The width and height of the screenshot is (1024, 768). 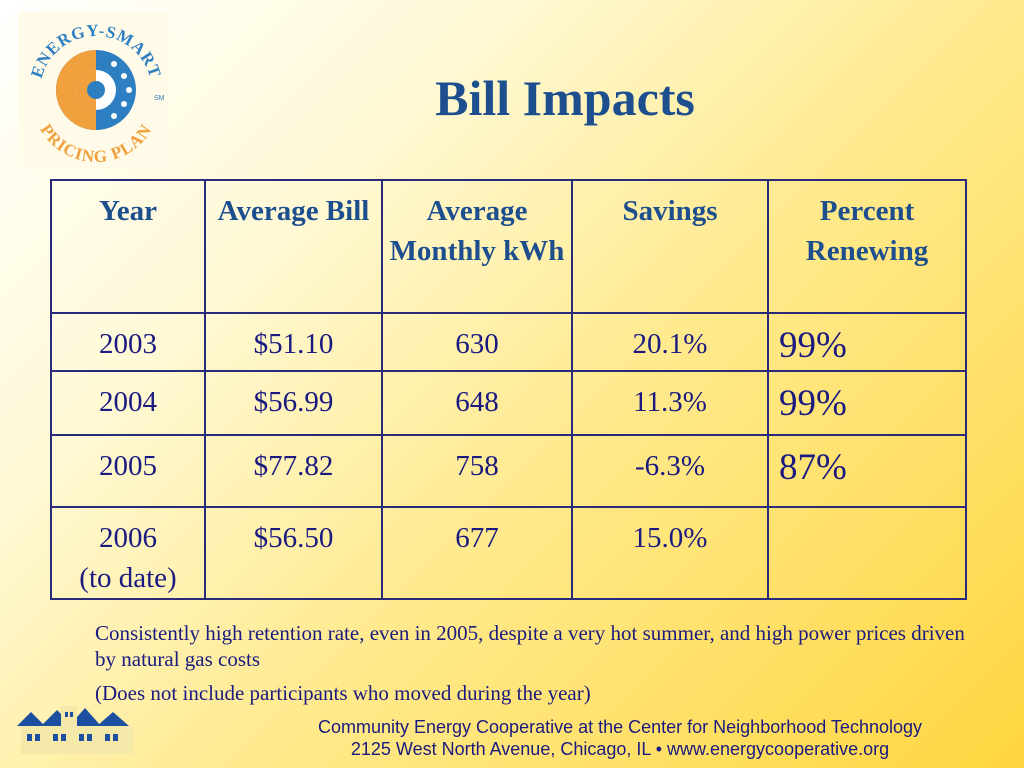 I want to click on table-row: 2003 $51.10 630 20.1% 99%, so click(x=508, y=342).